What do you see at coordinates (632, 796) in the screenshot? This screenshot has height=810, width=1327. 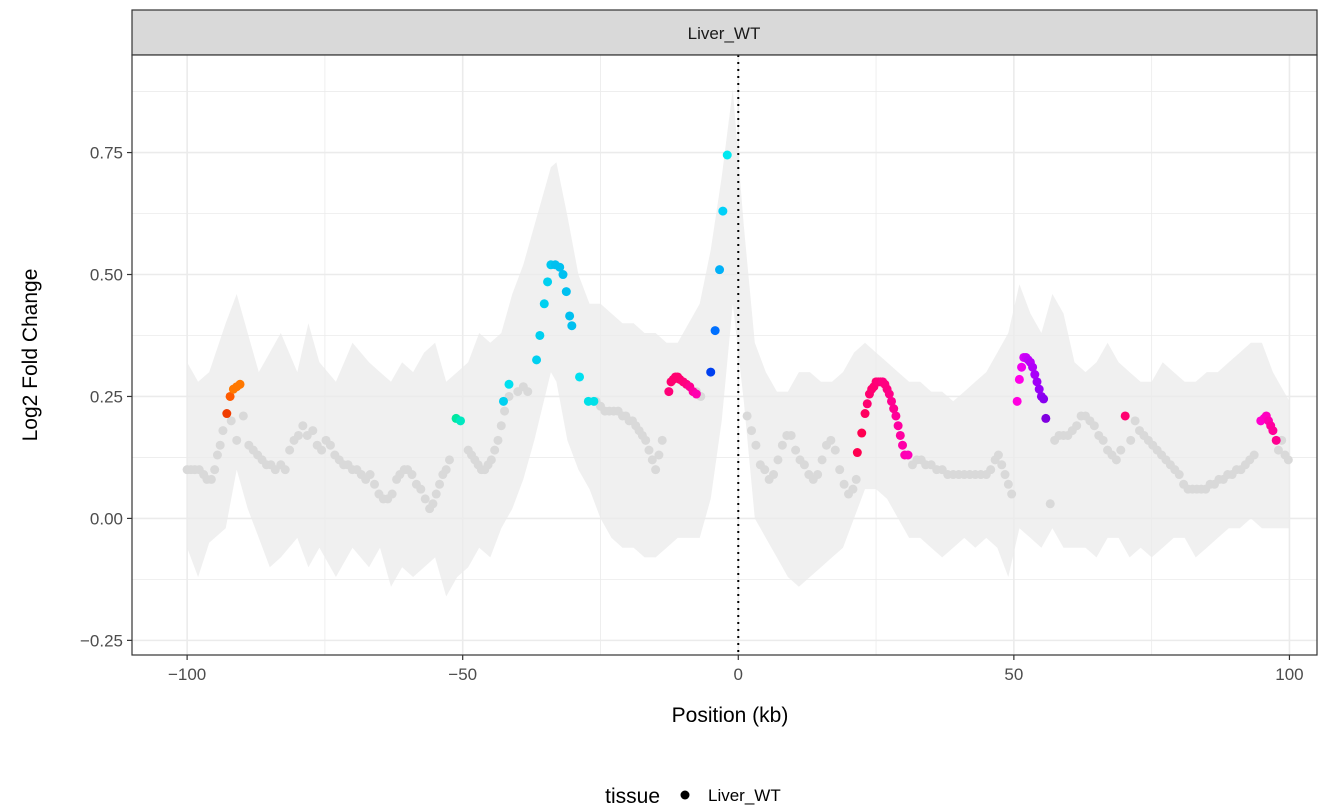 I see `legend-title: tissue` at bounding box center [632, 796].